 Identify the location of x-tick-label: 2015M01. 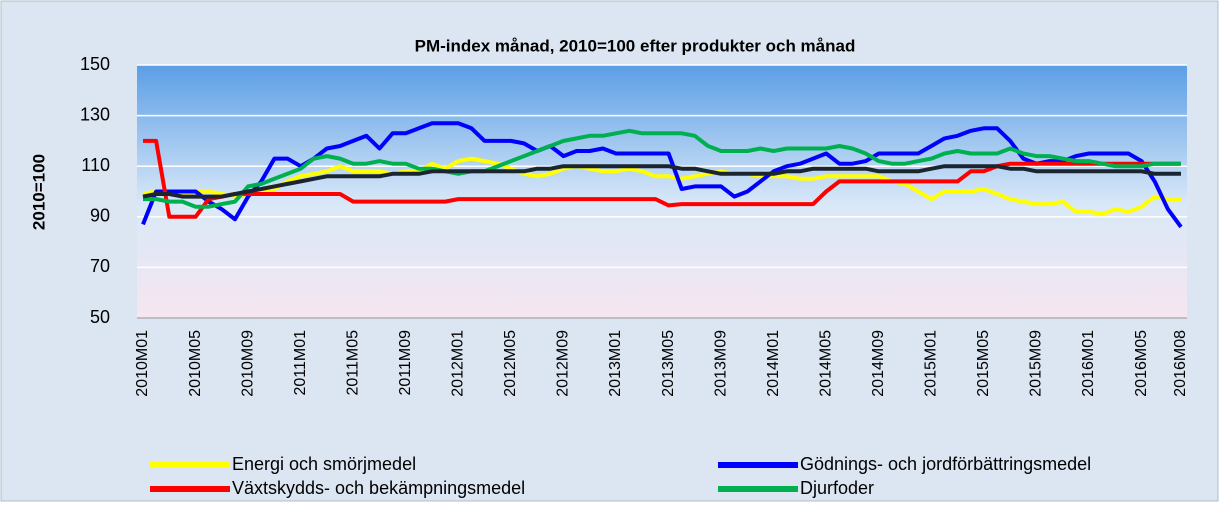
(931, 363).